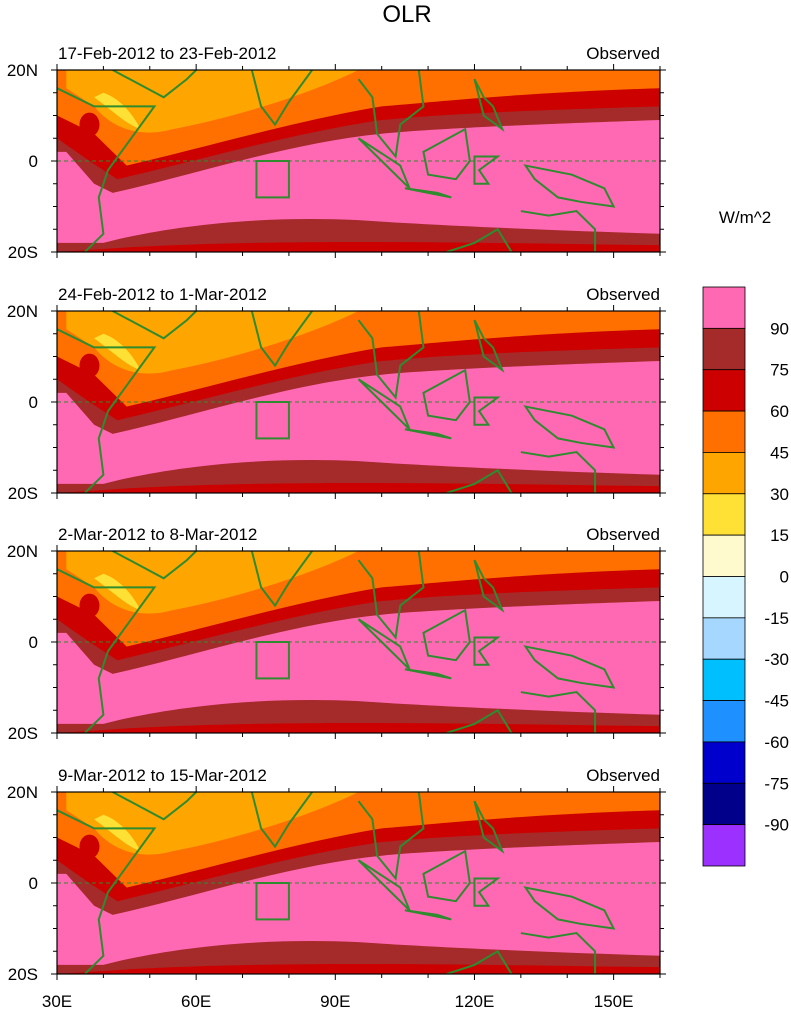 The height and width of the screenshot is (1018, 791). What do you see at coordinates (335, 1001) in the screenshot?
I see `x-tick-label: 90E` at bounding box center [335, 1001].